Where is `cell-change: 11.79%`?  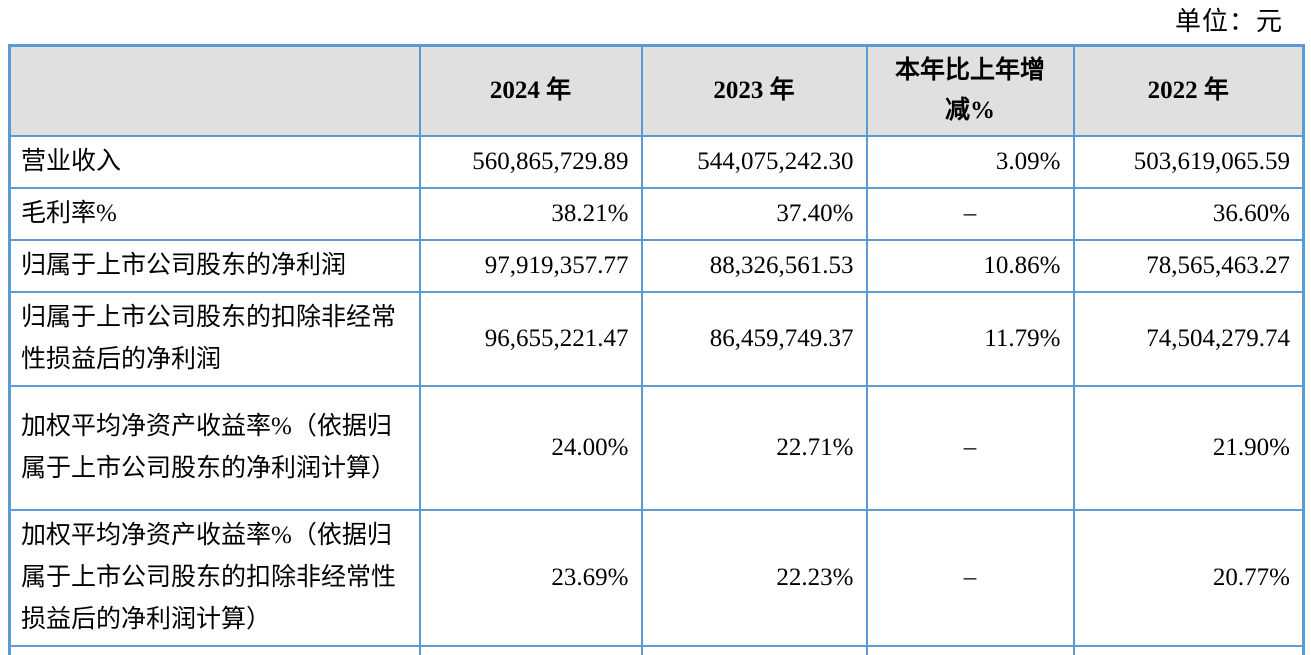
cell-change: 11.79% is located at coordinates (970, 338).